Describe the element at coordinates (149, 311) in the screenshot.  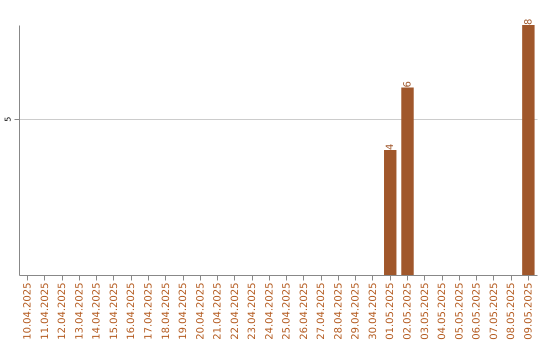
I see `x-tick-label: 17.04.2025` at that location.